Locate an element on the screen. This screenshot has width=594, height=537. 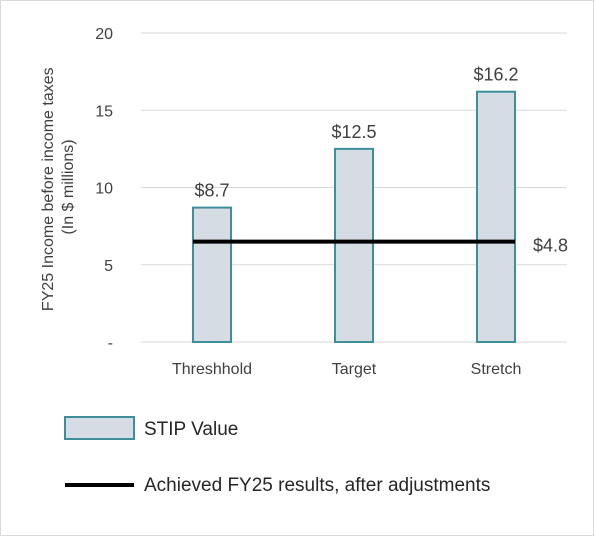
data-label-stretch: $16.2 is located at coordinates (495, 75).